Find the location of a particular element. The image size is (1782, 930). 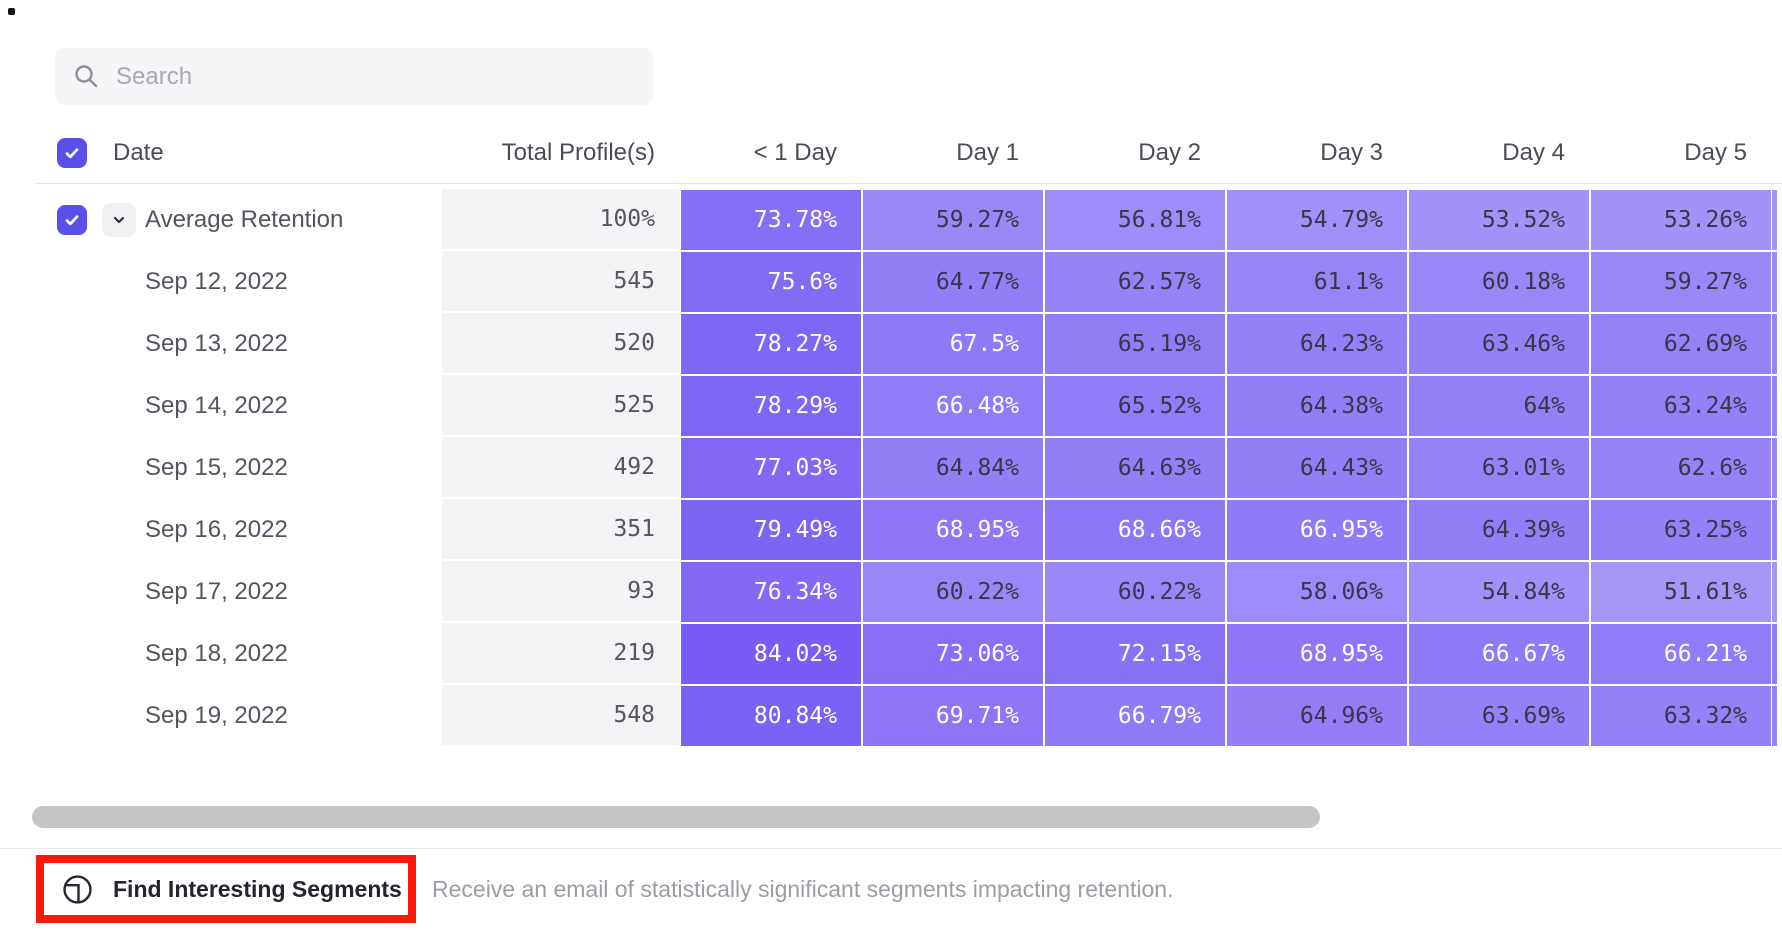

row-date-cell: Sep 18, 2022 is located at coordinates (238, 654).